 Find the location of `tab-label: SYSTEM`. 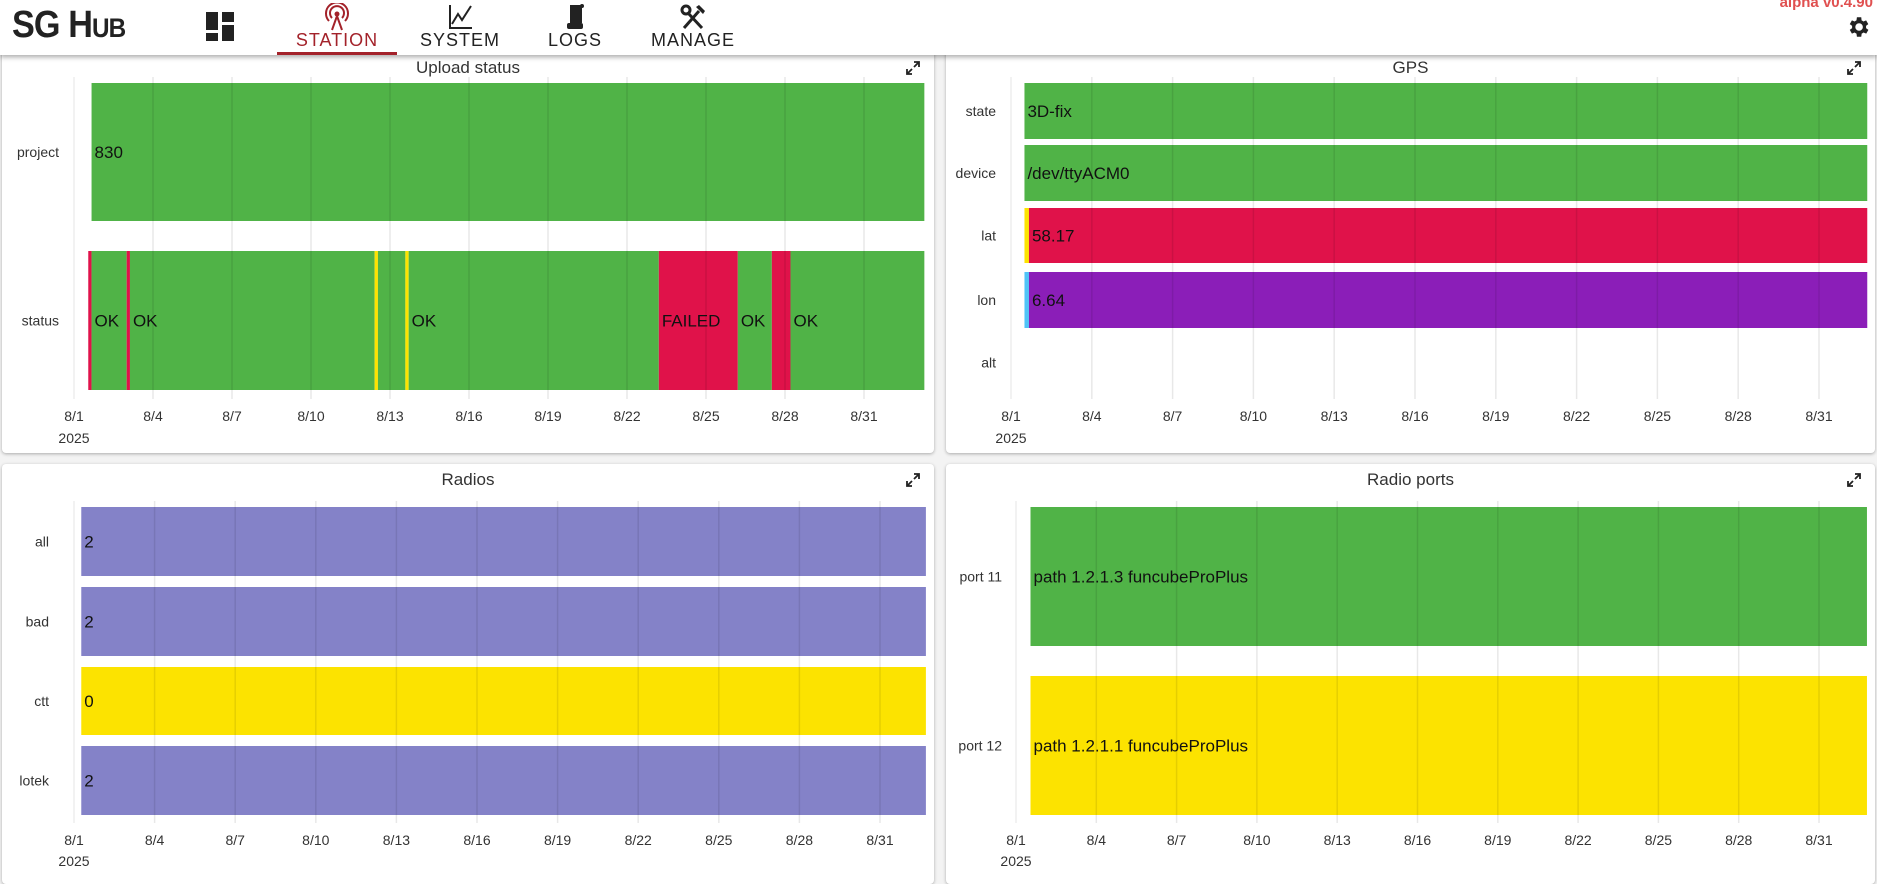

tab-label: SYSTEM is located at coordinates (459, 40).